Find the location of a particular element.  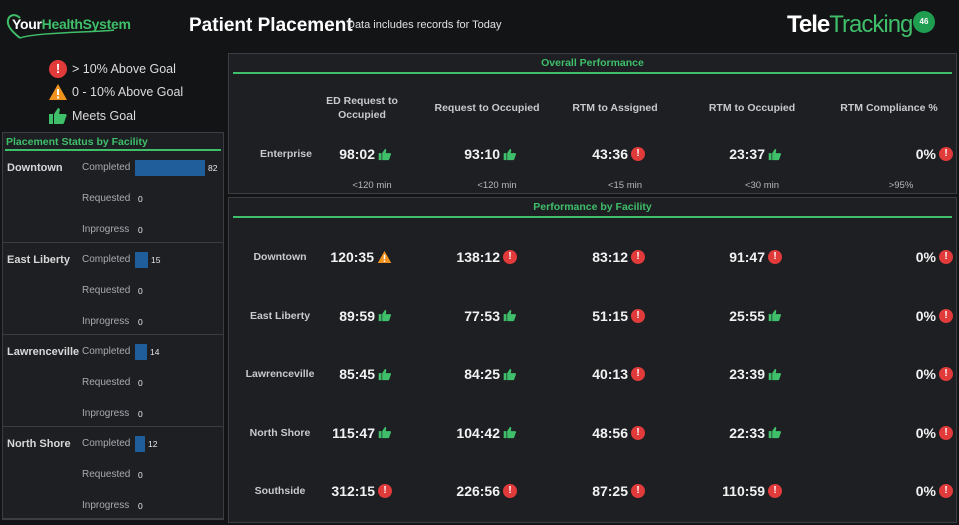

metric-cell: 138:12! is located at coordinates (462, 257).